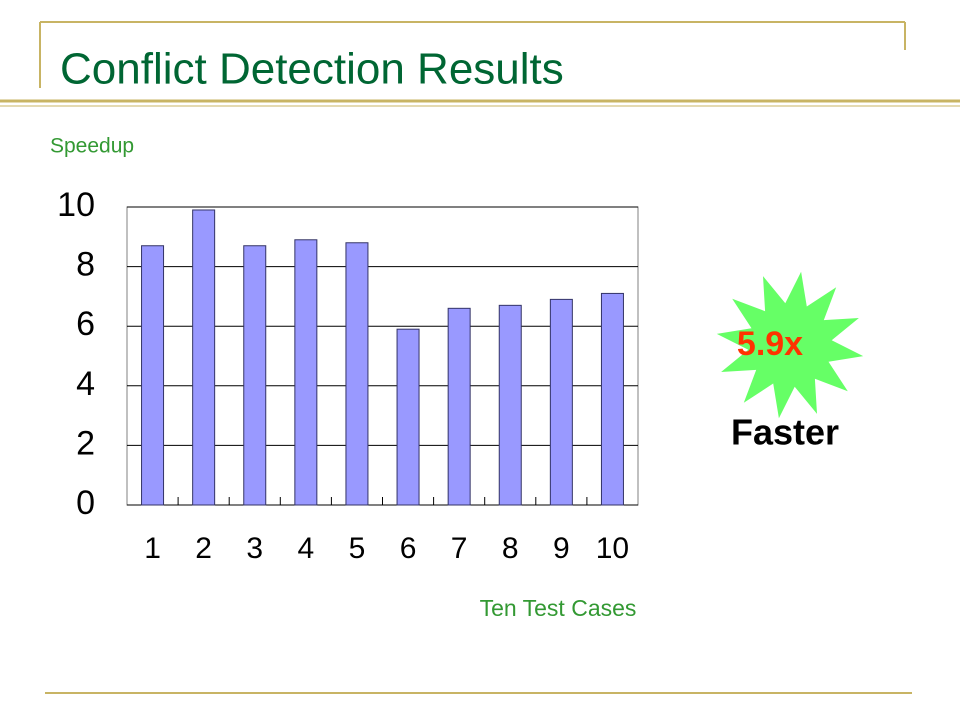 The height and width of the screenshot is (720, 960). Describe the element at coordinates (357, 548) in the screenshot. I see `x-tick-label: 5` at that location.